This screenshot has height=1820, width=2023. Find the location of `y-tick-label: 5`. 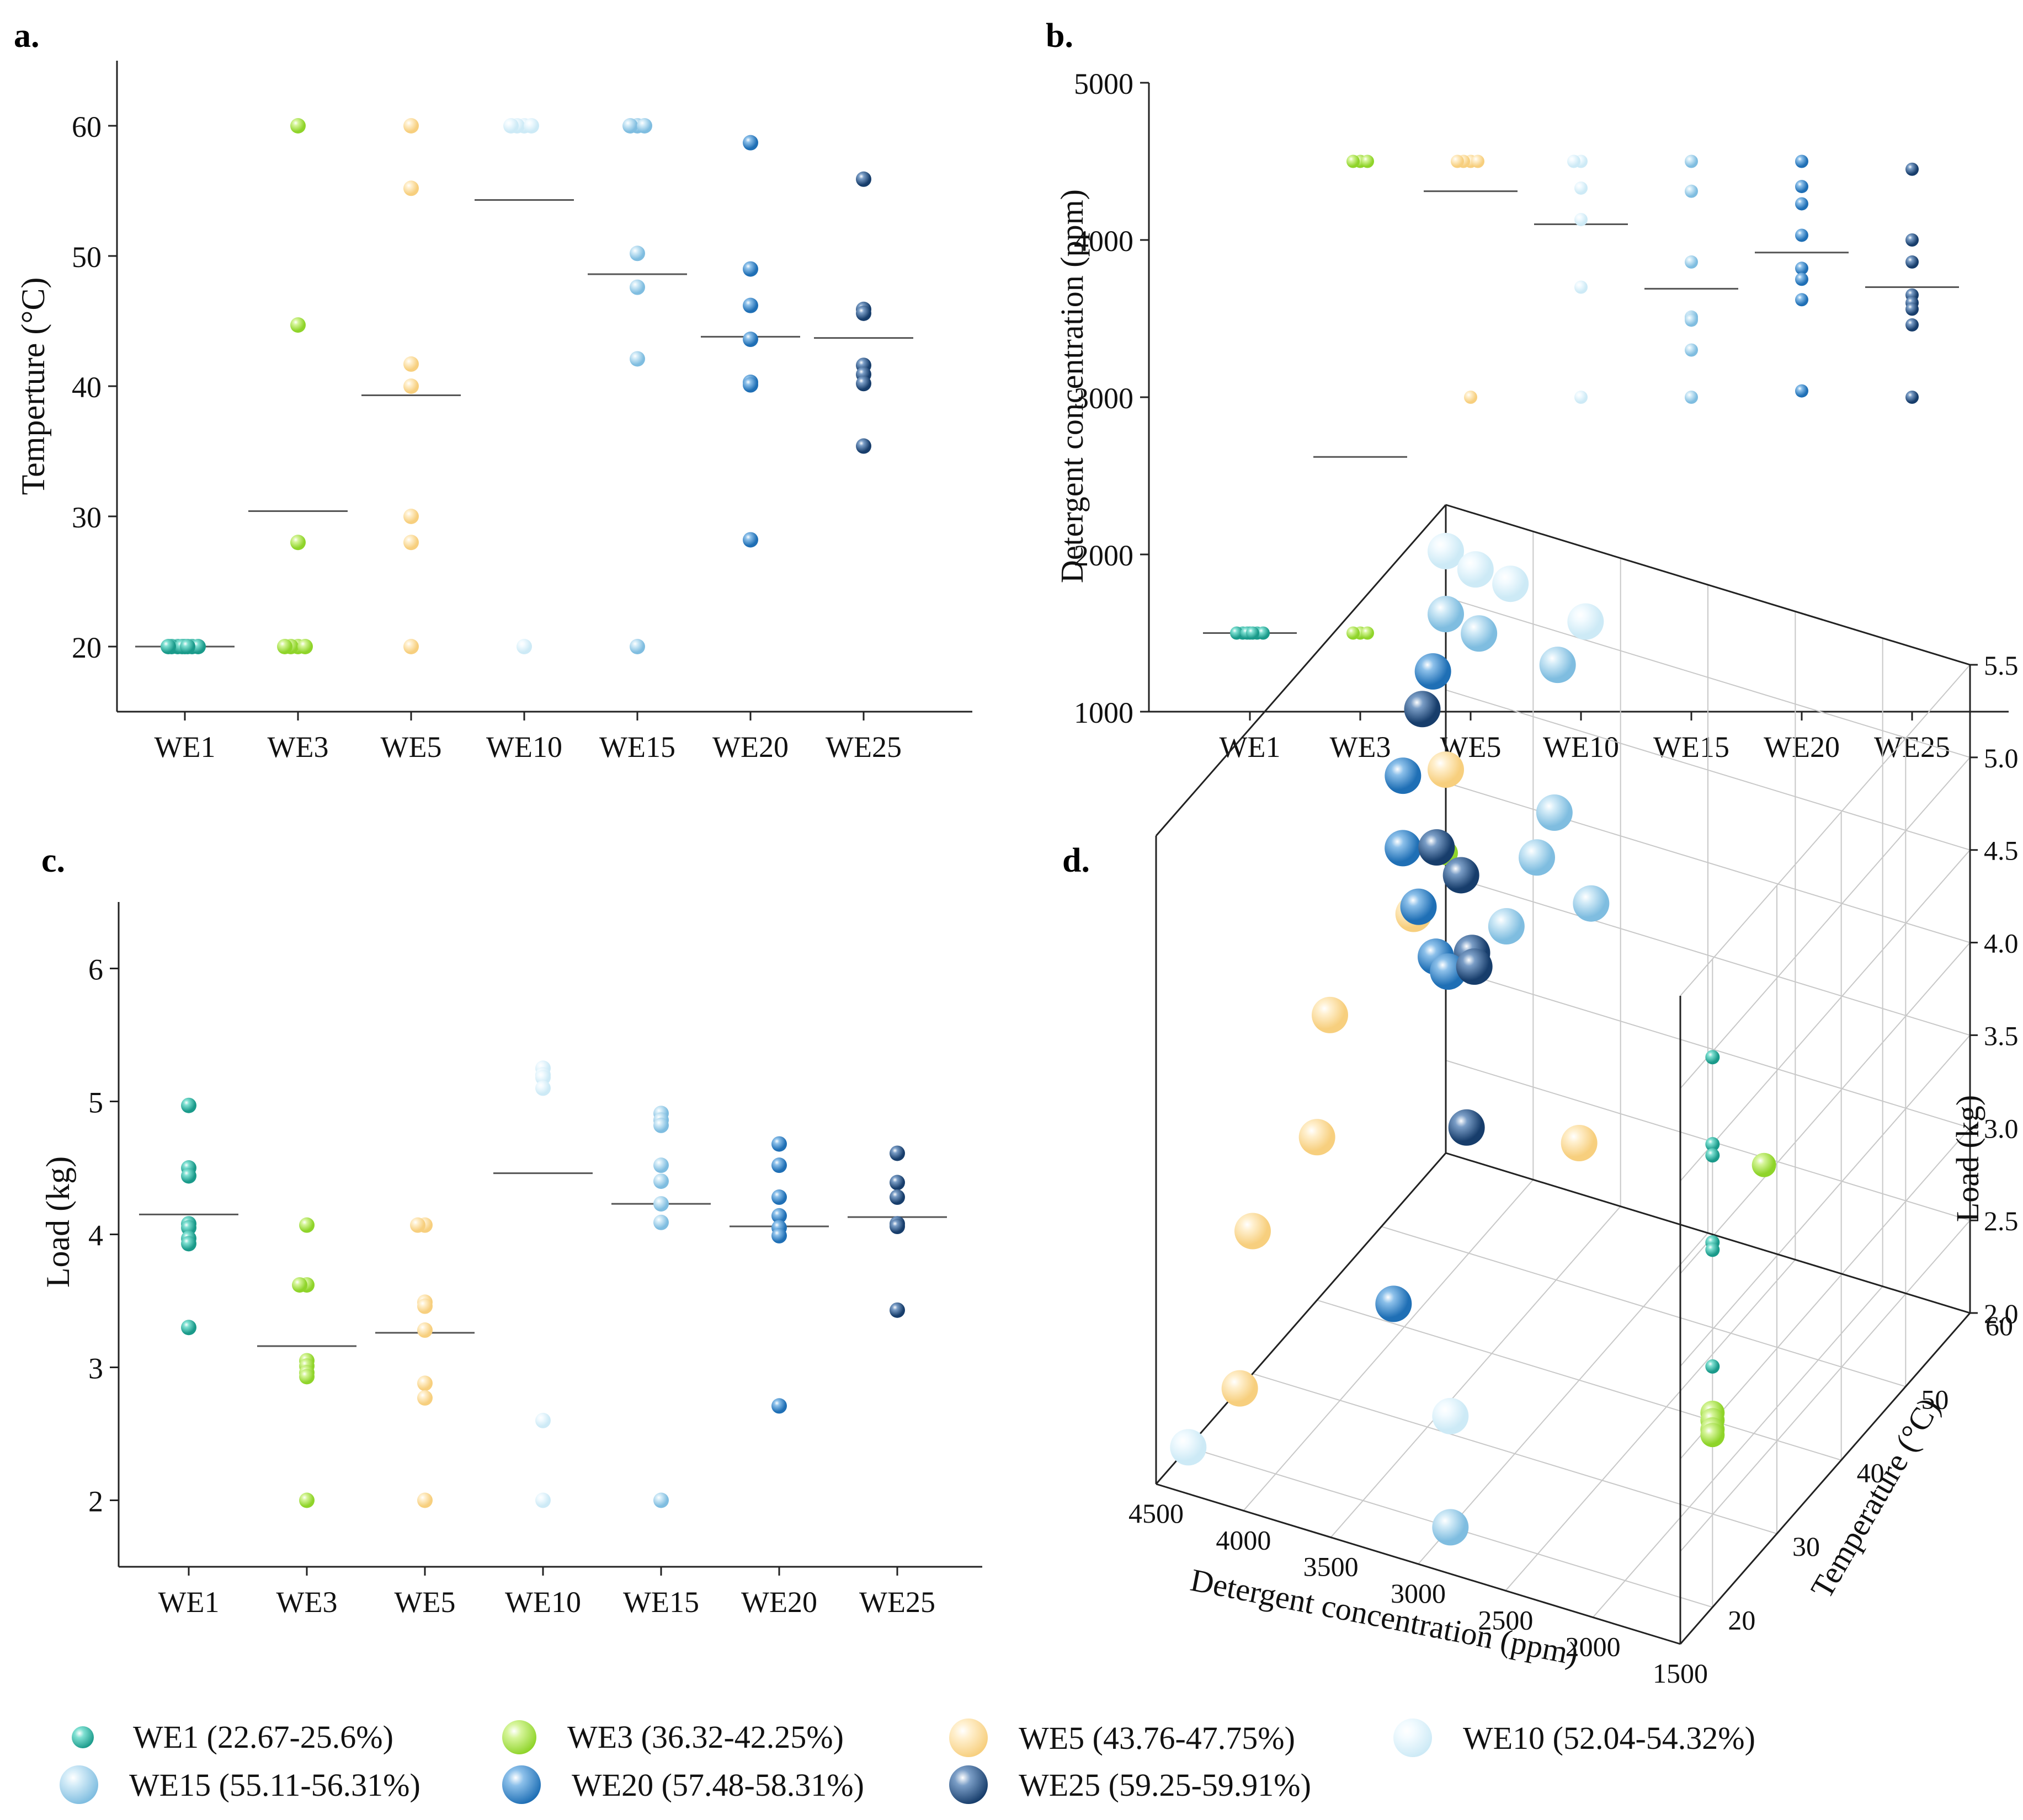

y-tick-label: 5 is located at coordinates (95, 1102).